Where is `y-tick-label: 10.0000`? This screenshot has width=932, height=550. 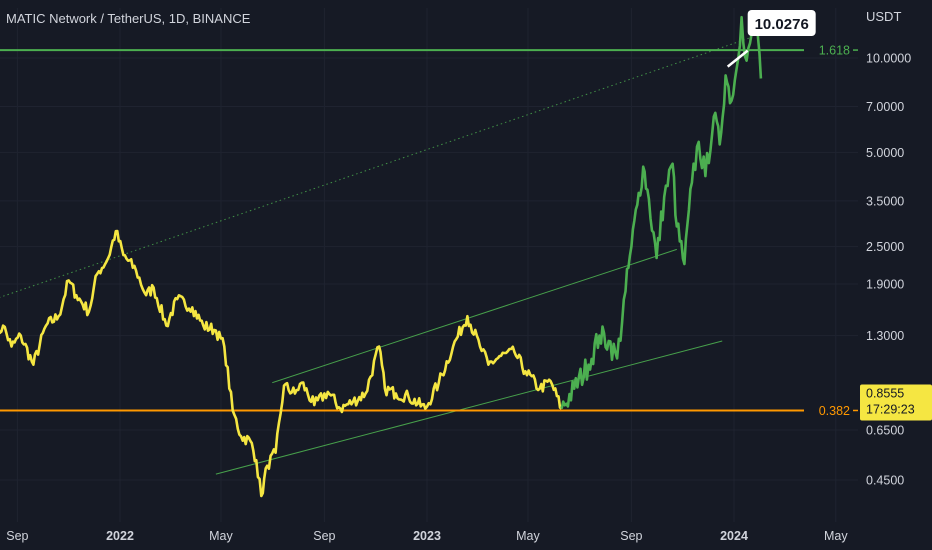 y-tick-label: 10.0000 is located at coordinates (888, 59).